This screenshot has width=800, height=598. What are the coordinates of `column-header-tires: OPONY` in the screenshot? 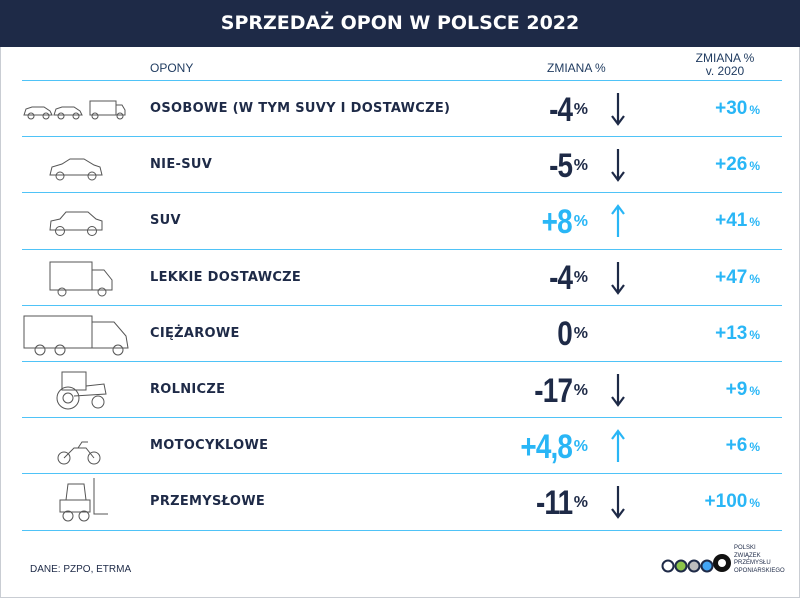 It's located at (172, 68).